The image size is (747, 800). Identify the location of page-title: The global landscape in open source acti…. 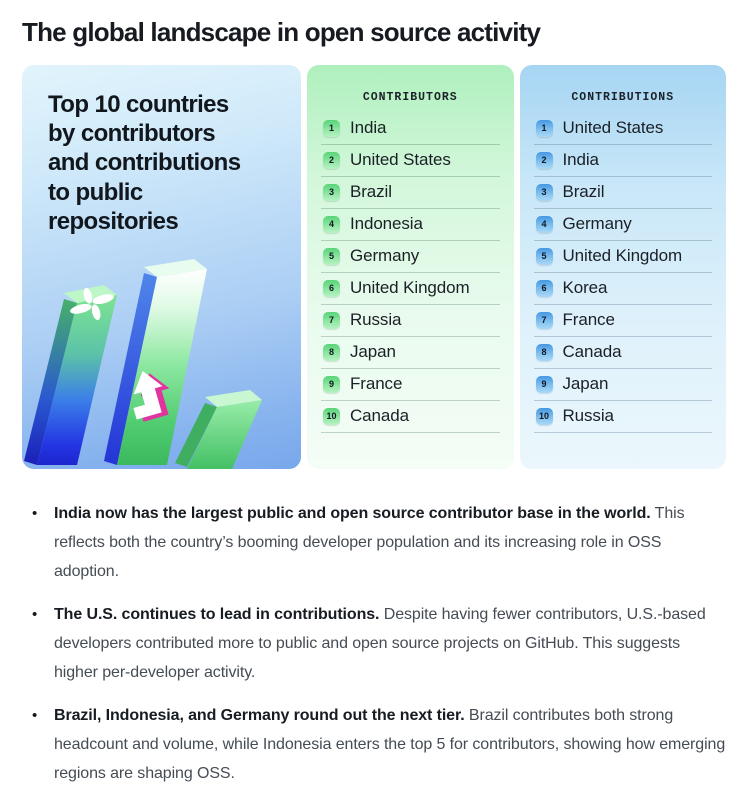
(281, 32).